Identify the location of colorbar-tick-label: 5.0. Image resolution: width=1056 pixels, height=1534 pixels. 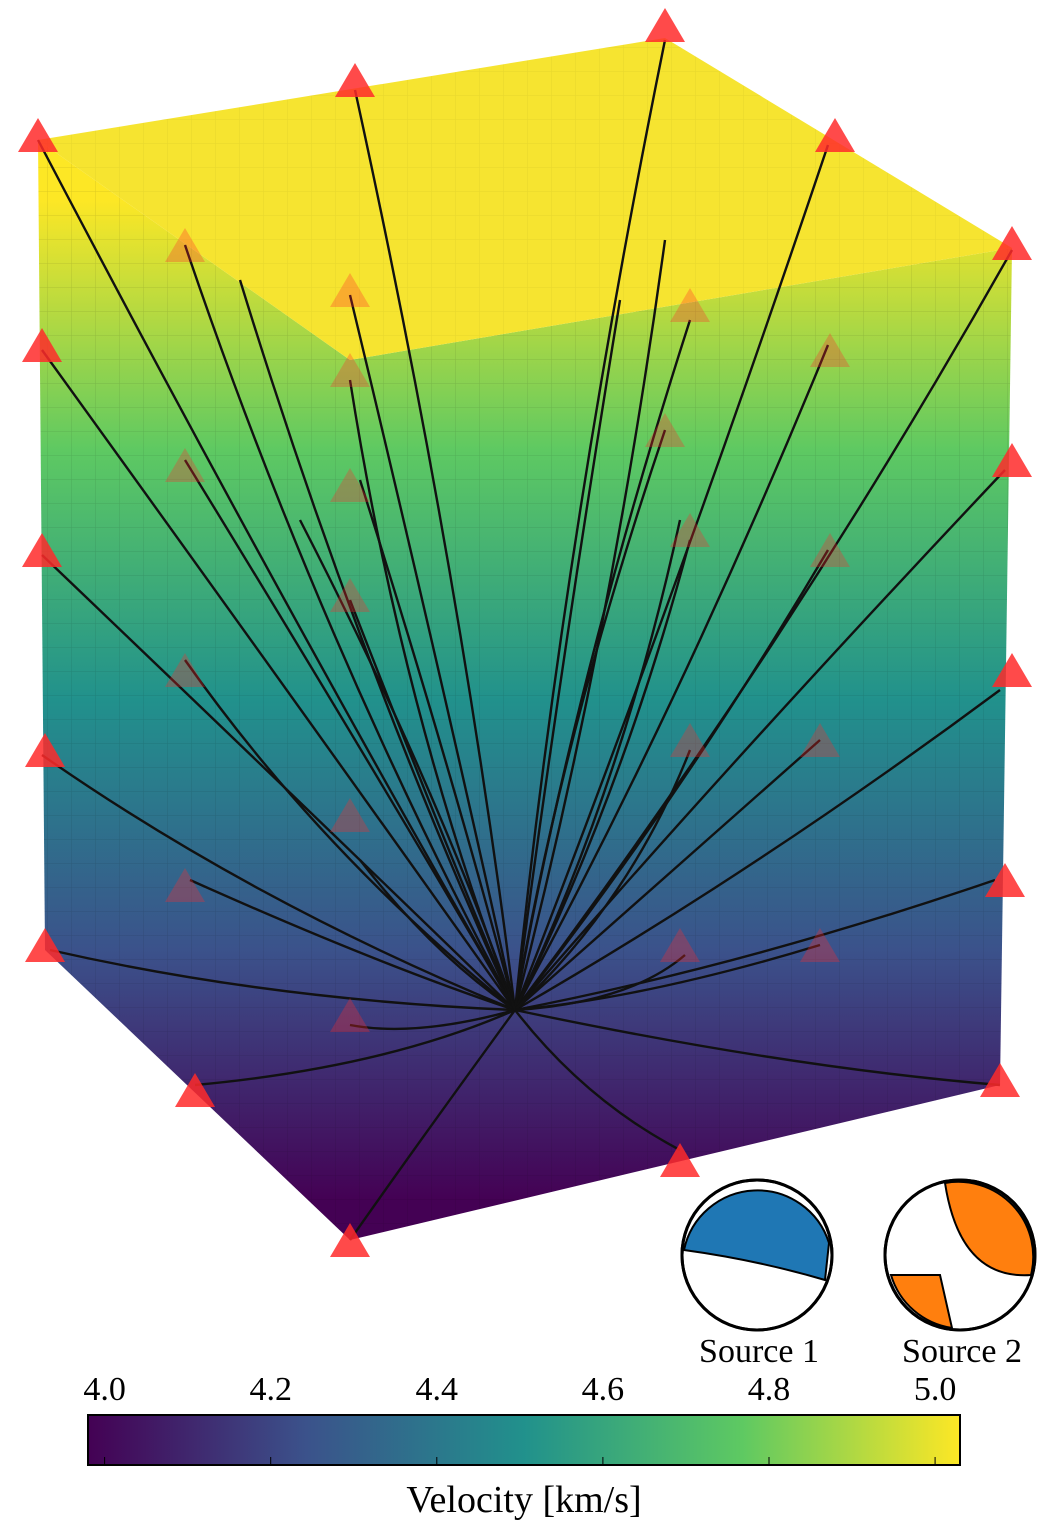
(935, 1389).